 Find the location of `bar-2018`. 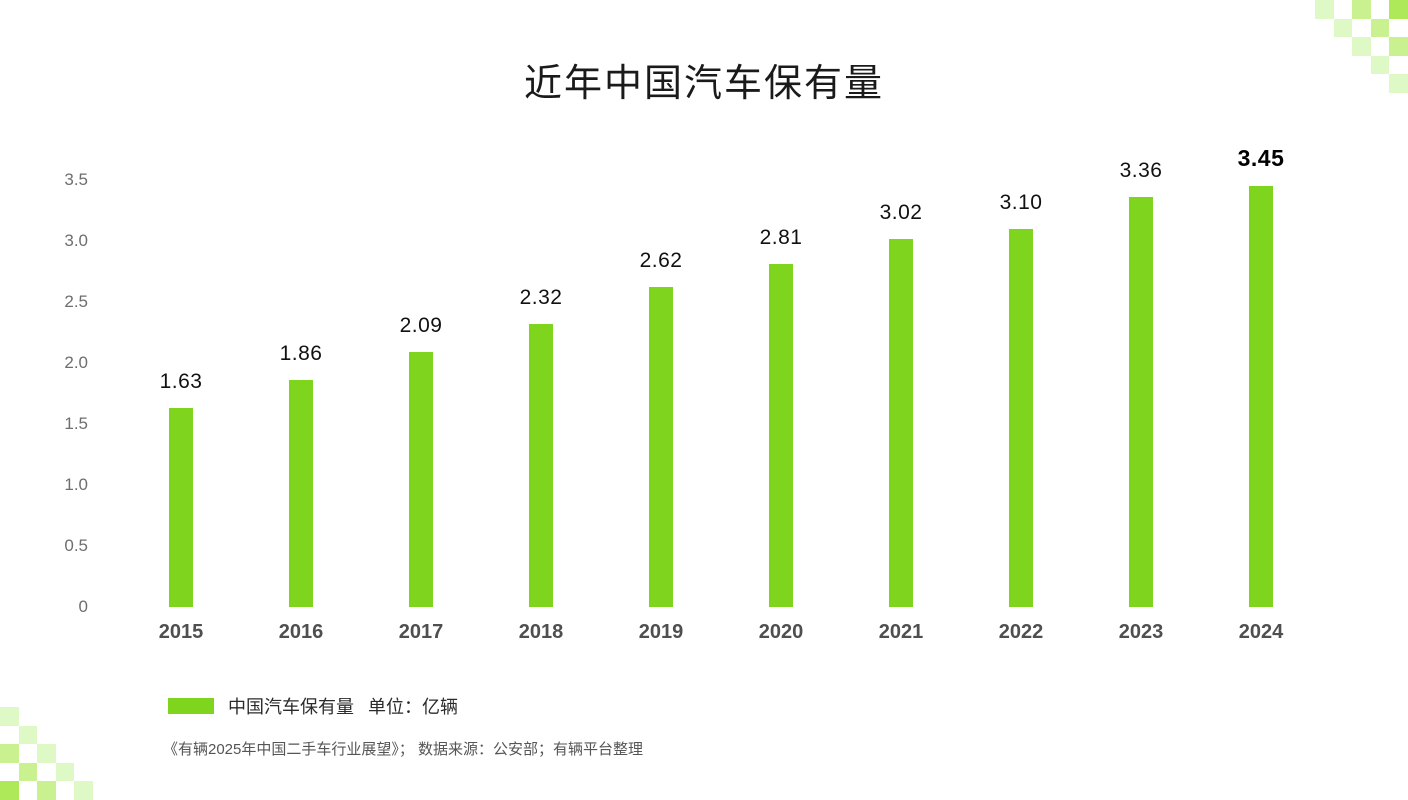

bar-2018 is located at coordinates (541, 465).